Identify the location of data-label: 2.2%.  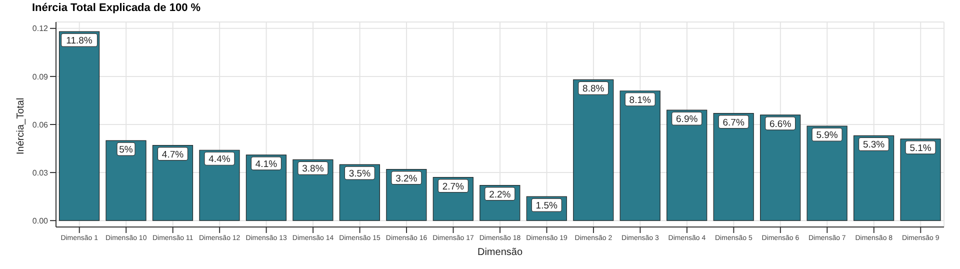
(500, 194).